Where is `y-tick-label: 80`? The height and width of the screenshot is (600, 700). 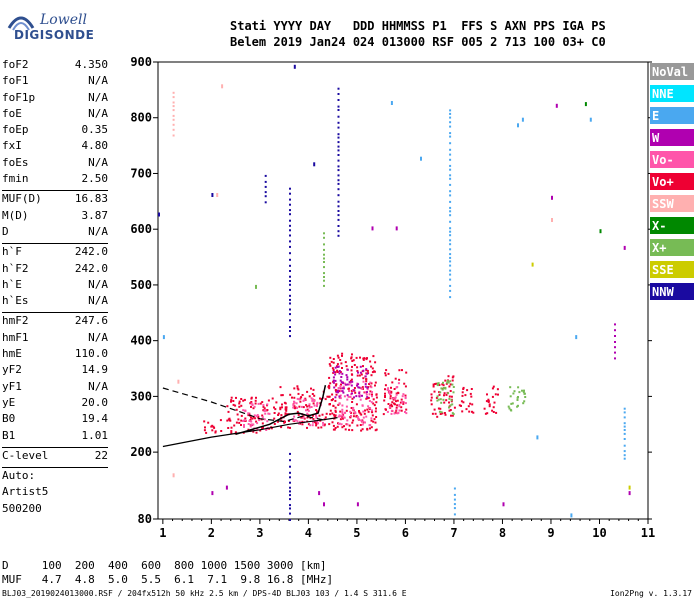
y-tick-label: 80 is located at coordinates (145, 519).